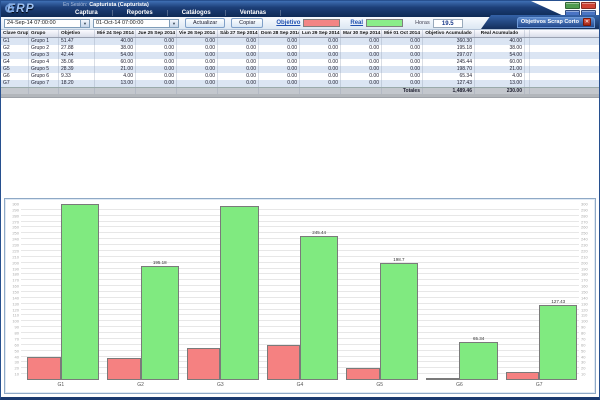 This screenshot has width=600, height=400. What do you see at coordinates (447, 23) in the screenshot?
I see `horas-input: 19.5` at bounding box center [447, 23].